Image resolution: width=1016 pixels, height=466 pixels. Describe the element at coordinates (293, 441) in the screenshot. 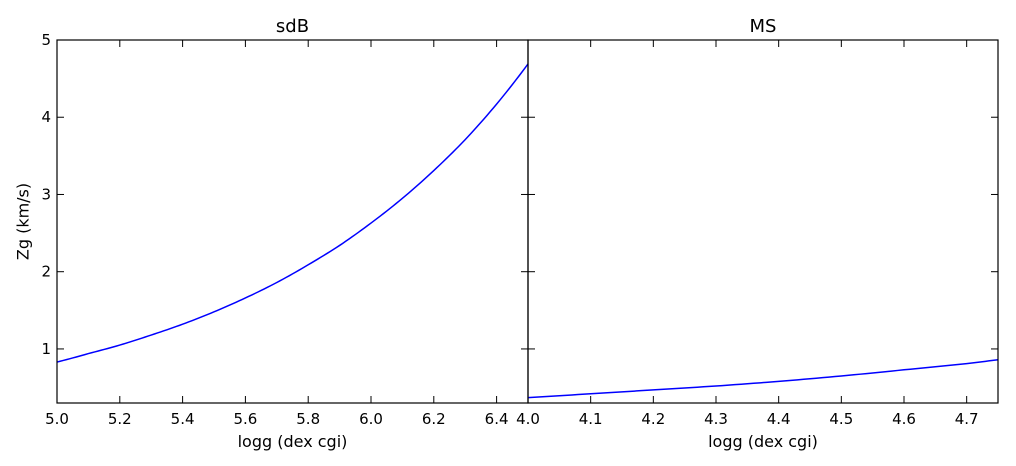

I see `x-axis-label-sdb: logg (dex cgi)` at that location.